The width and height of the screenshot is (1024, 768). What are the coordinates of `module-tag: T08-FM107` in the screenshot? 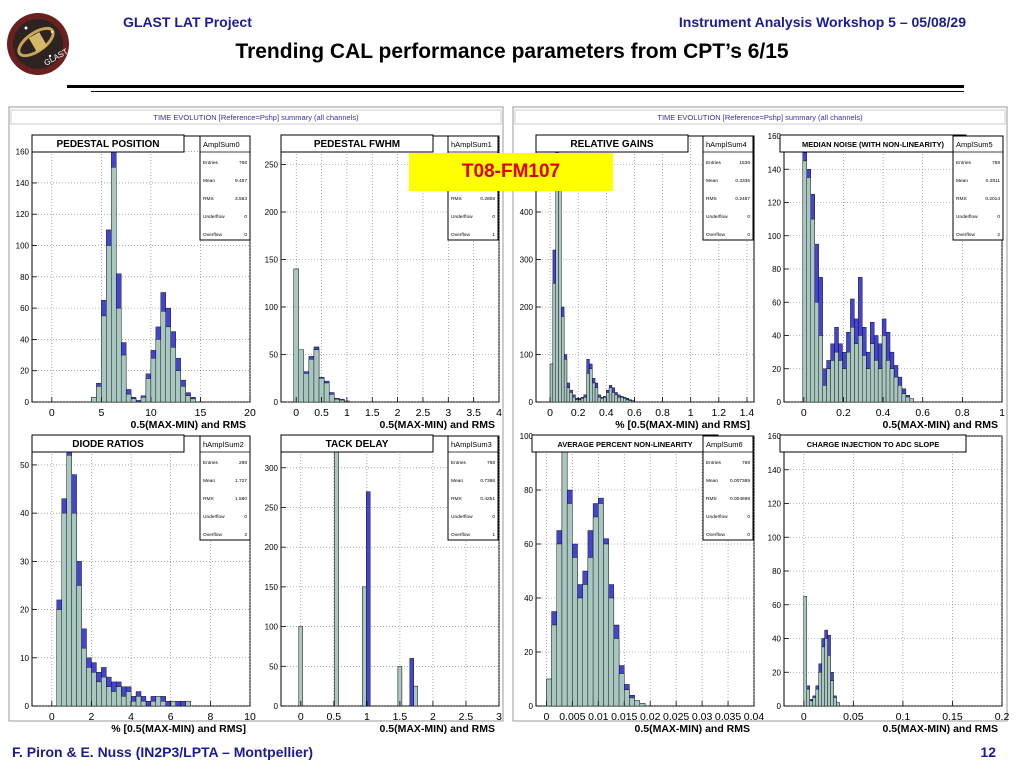 It's located at (511, 172).